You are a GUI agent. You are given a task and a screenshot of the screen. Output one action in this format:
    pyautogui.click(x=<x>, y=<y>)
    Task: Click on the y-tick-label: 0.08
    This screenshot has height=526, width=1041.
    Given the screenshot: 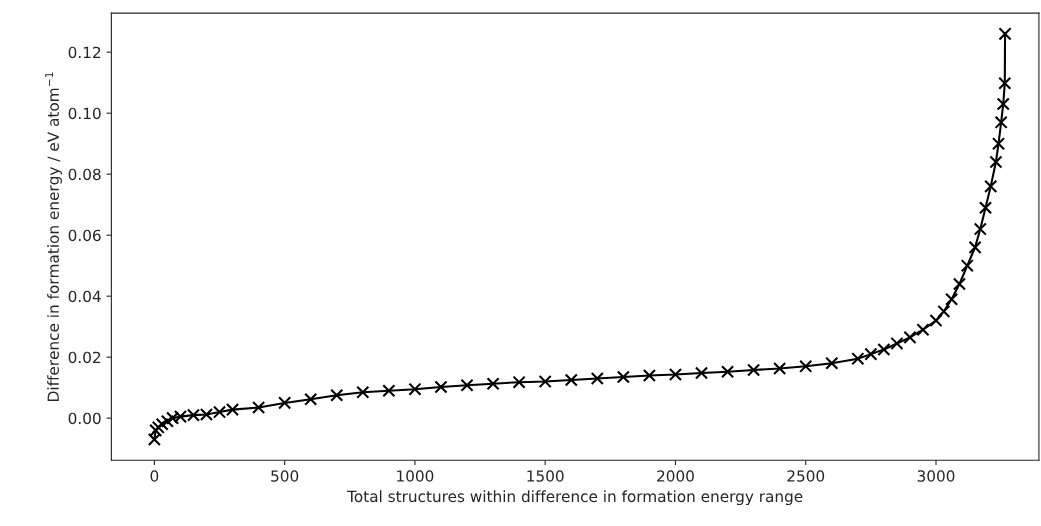 What is the action you would take?
    pyautogui.click(x=84, y=174)
    